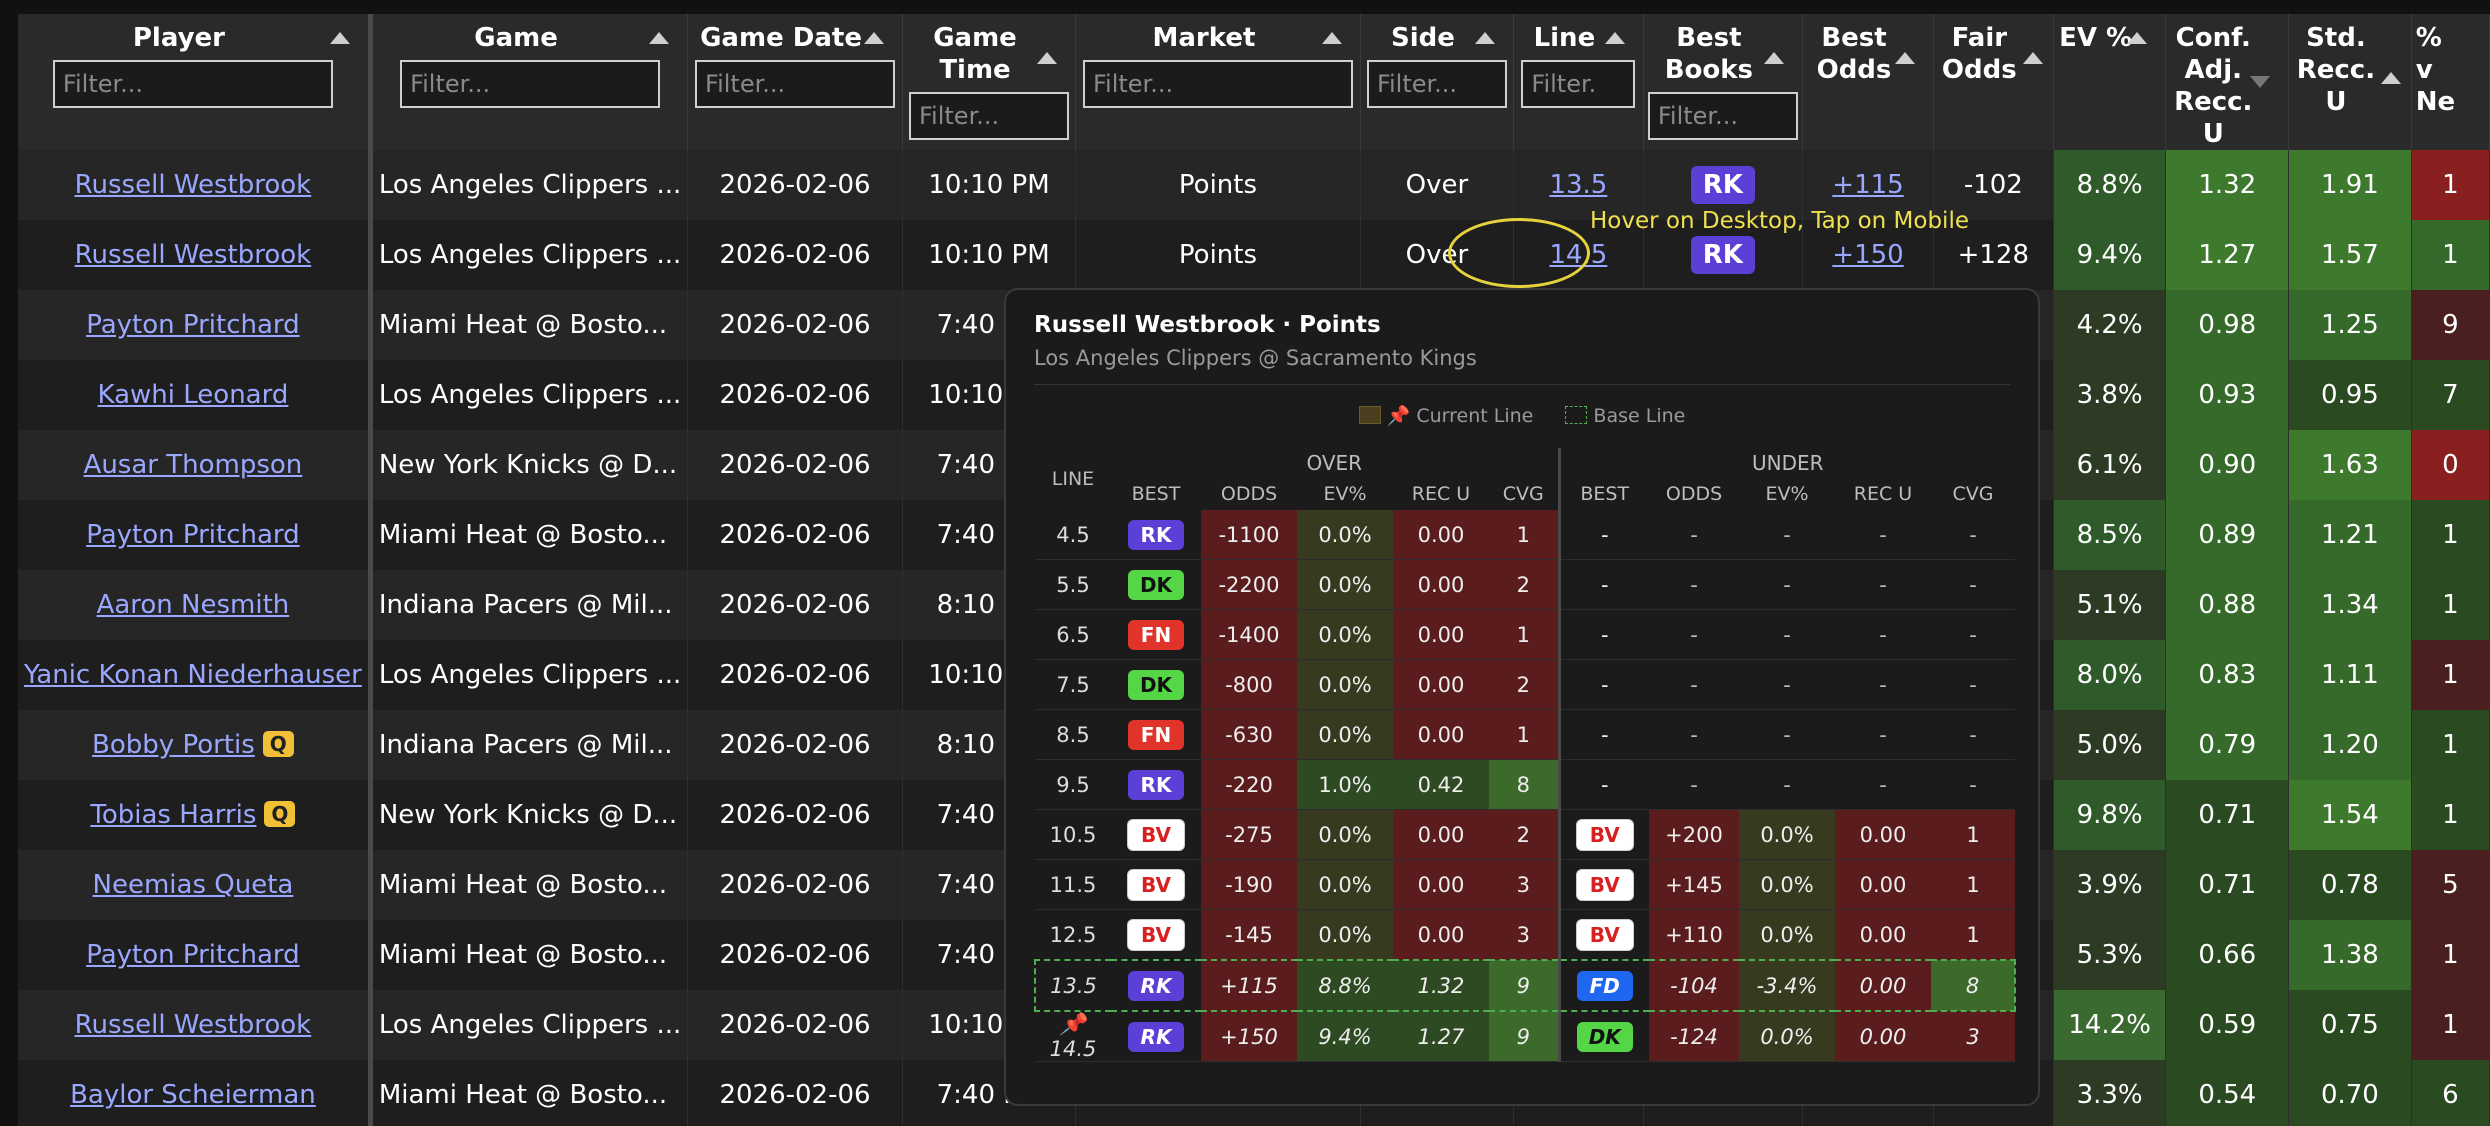 The height and width of the screenshot is (1126, 2490). Describe the element at coordinates (2227, 82) in the screenshot. I see `header-conf: Conf. Adj. Recc. U` at that location.